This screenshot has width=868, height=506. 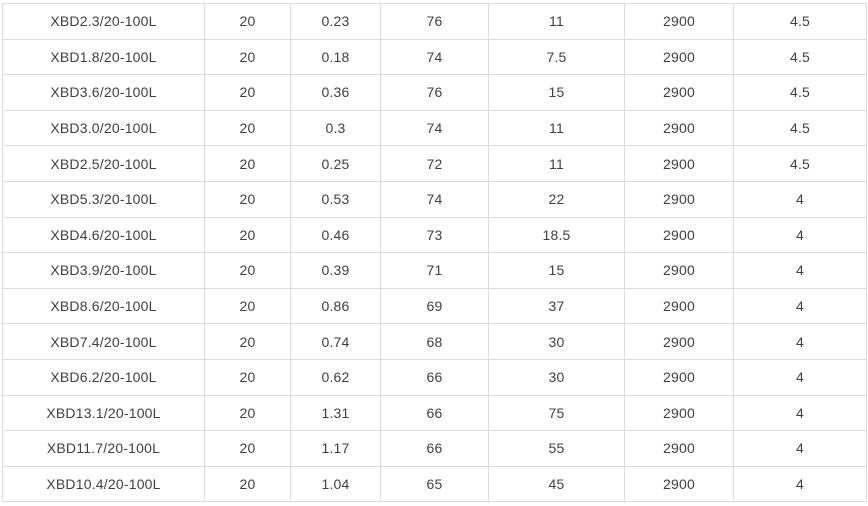 I want to click on value-cell: 1.04, so click(x=335, y=484).